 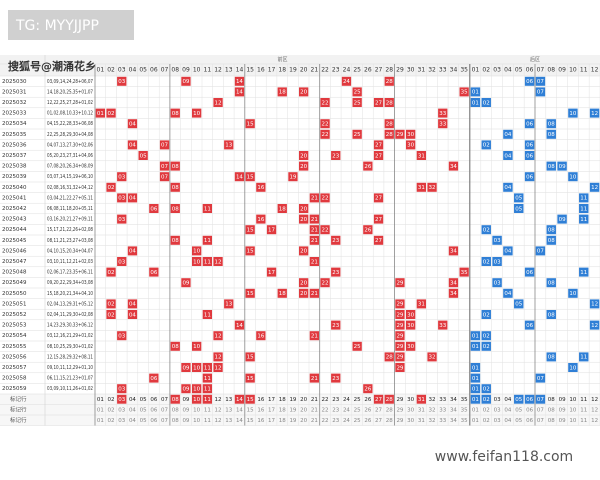 I want to click on issue: 2025047, so click(x=14, y=262).